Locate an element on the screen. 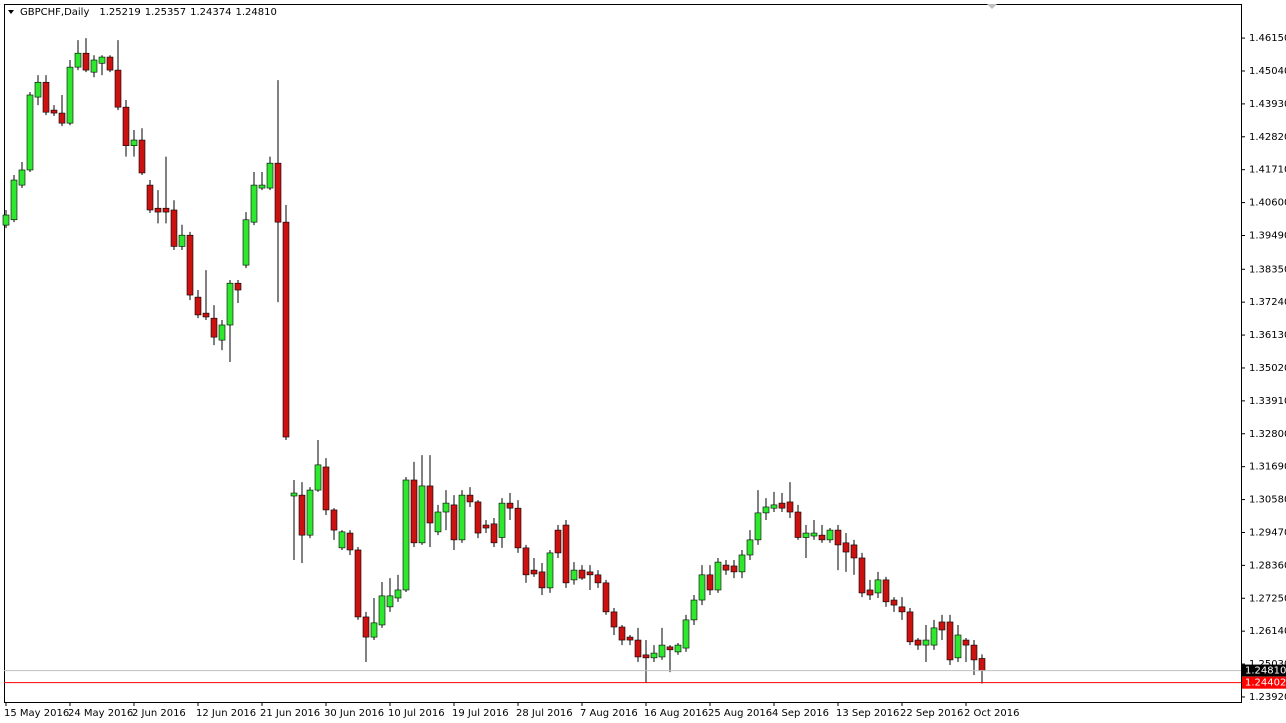 The height and width of the screenshot is (723, 1286). y-tick-label: 1.25030 is located at coordinates (1267, 664).